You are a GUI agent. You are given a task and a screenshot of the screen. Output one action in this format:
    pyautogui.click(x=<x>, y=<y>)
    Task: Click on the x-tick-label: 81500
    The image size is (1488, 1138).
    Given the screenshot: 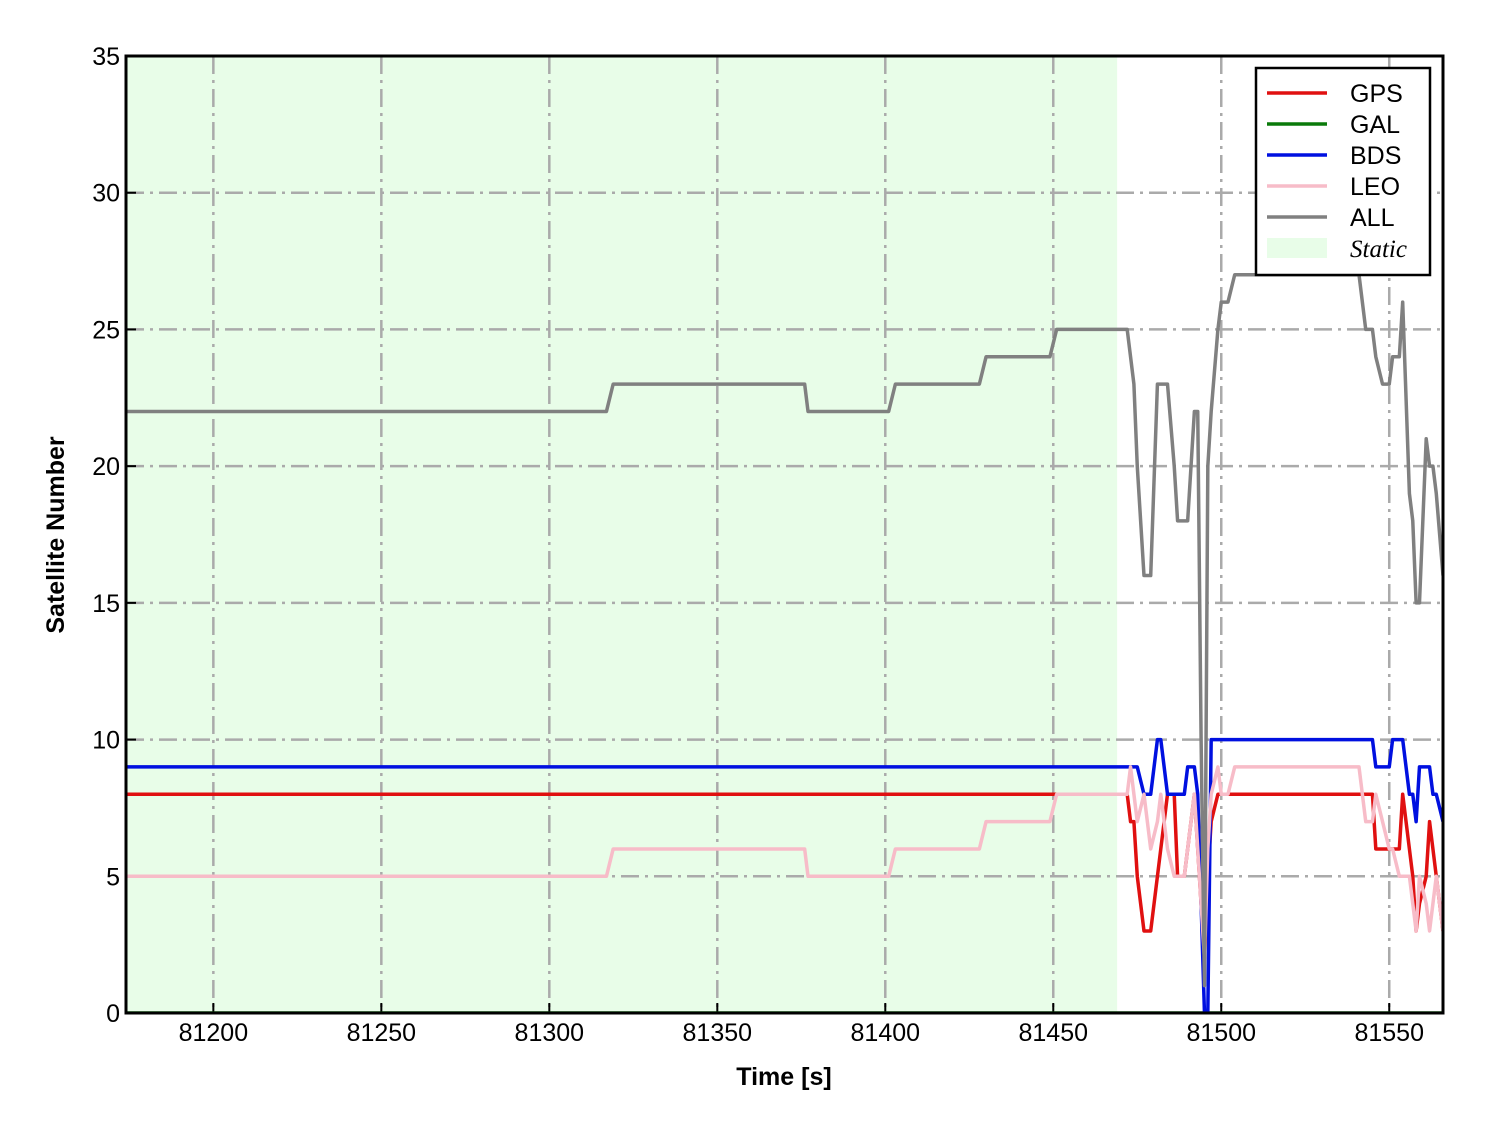 What is the action you would take?
    pyautogui.click(x=1221, y=1033)
    